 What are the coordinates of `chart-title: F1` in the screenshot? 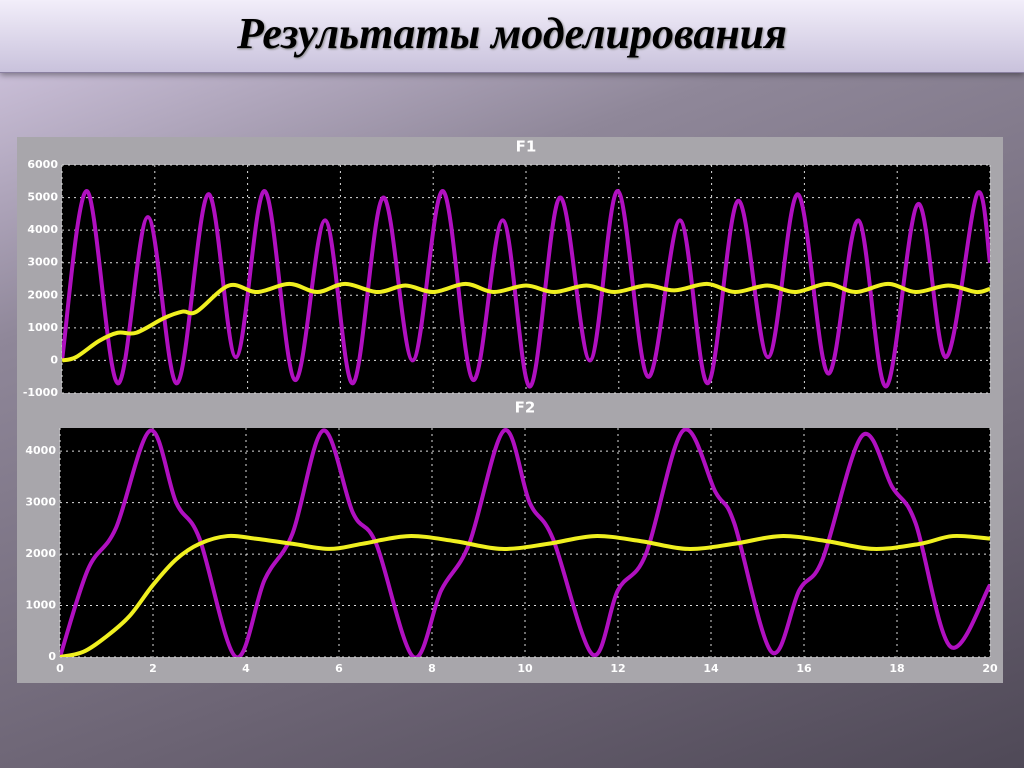 It's located at (526, 147).